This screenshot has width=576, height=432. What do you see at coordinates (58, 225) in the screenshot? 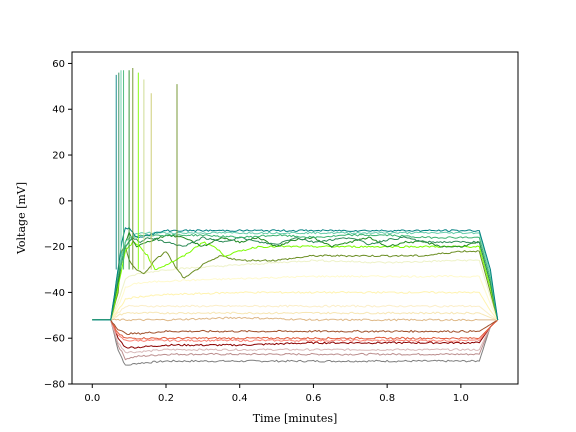
I see `y-axis: −80 −60 −40 −20 0 20 40 60` at bounding box center [58, 225].